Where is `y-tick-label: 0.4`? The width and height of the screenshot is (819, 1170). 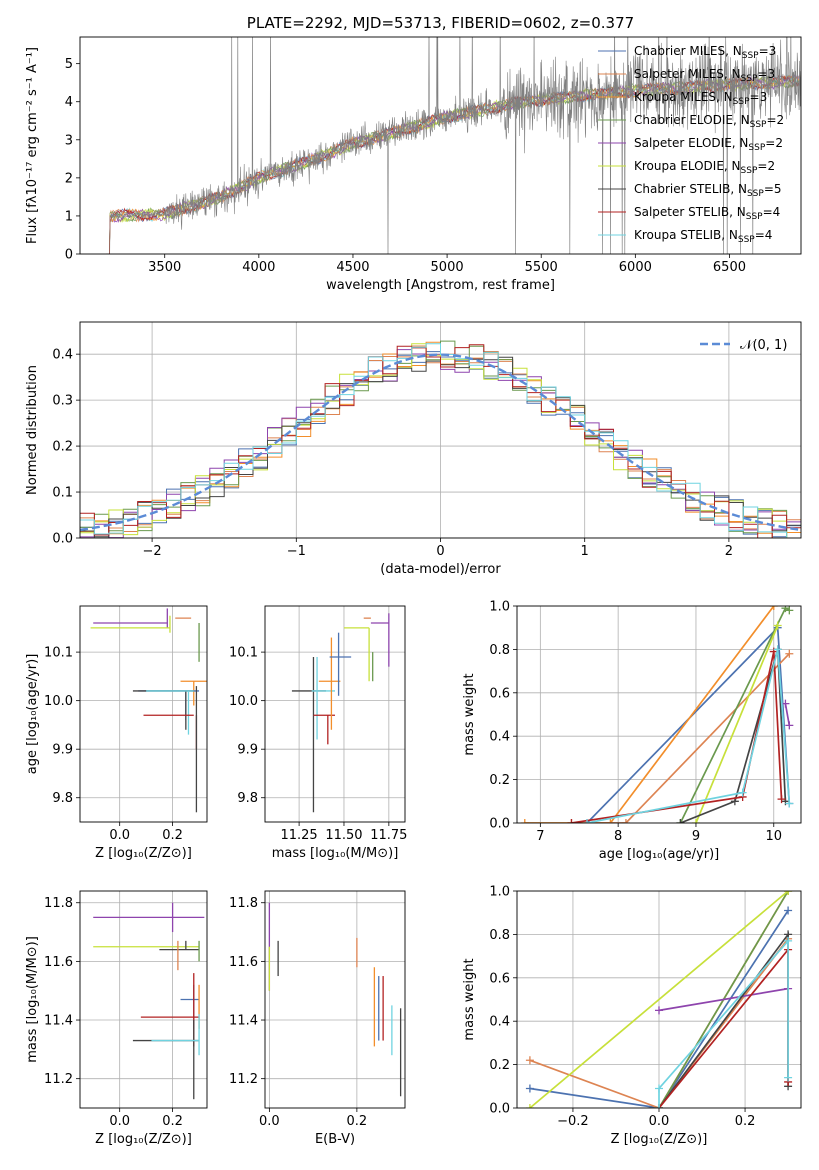 y-tick-label: 0.4 is located at coordinates (499, 737).